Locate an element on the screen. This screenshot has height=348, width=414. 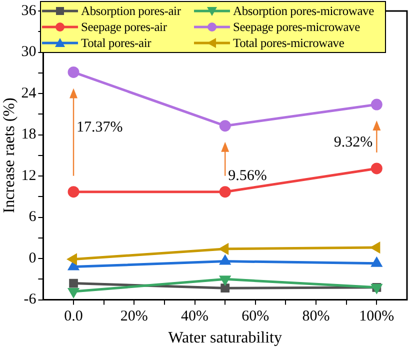
y-axis-title: Increase raets (%) is located at coordinates (9, 156).